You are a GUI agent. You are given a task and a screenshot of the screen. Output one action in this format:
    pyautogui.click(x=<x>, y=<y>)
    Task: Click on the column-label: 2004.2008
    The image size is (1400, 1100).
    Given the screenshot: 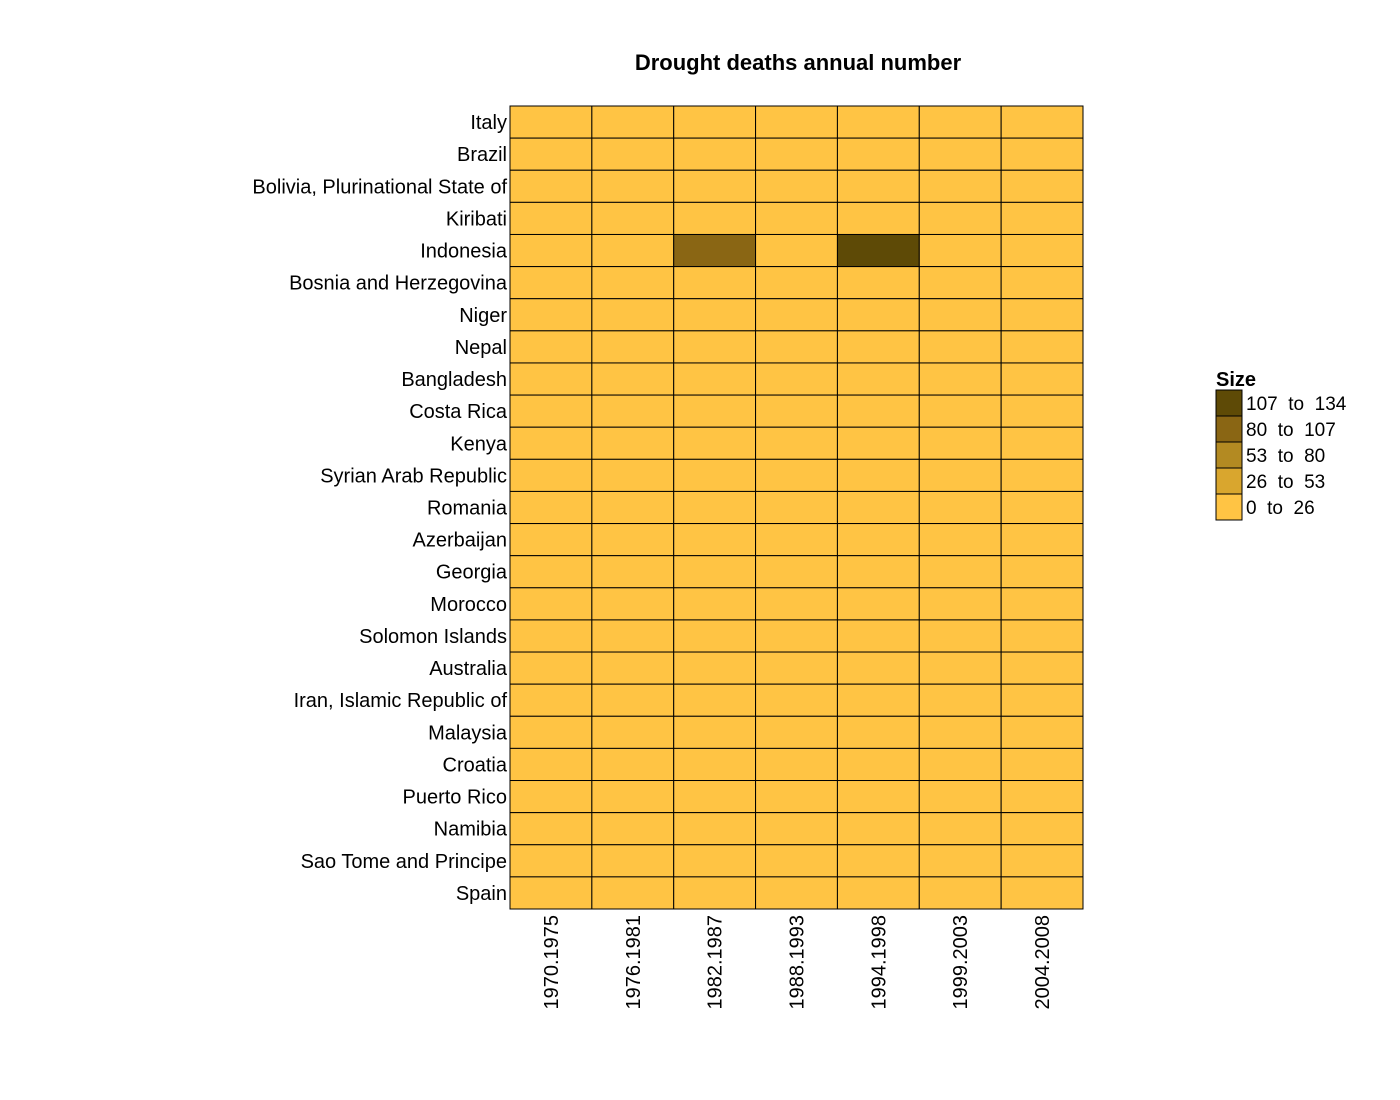 What is the action you would take?
    pyautogui.click(x=1043, y=962)
    